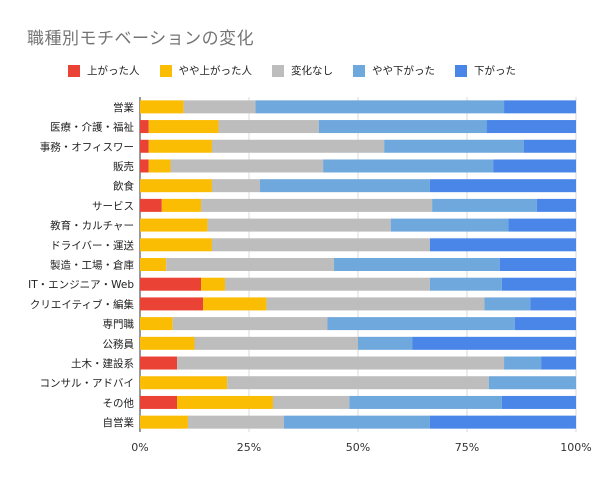 This screenshot has width=600, height=478. What do you see at coordinates (159, 363) in the screenshot?
I see `bar-segment-s0-c13` at bounding box center [159, 363].